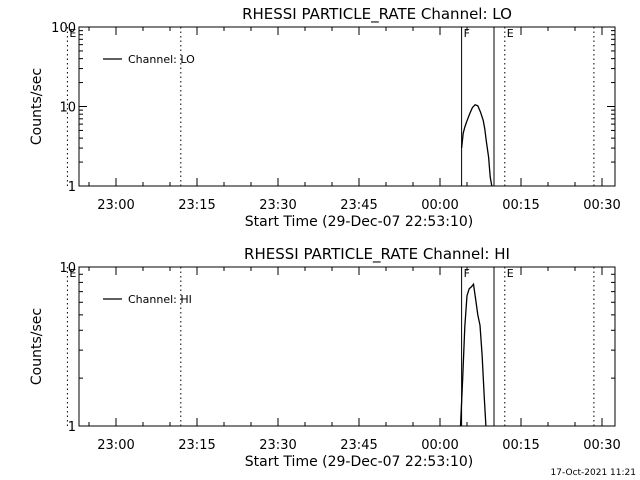  Describe the element at coordinates (161, 59) in the screenshot. I see `legend-label: Channel: LO` at that location.